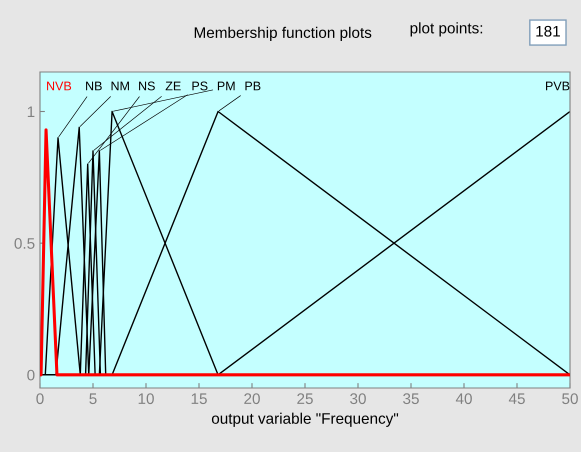 The height and width of the screenshot is (452, 581). What do you see at coordinates (558, 86) in the screenshot?
I see `series-label: PVB` at bounding box center [558, 86].